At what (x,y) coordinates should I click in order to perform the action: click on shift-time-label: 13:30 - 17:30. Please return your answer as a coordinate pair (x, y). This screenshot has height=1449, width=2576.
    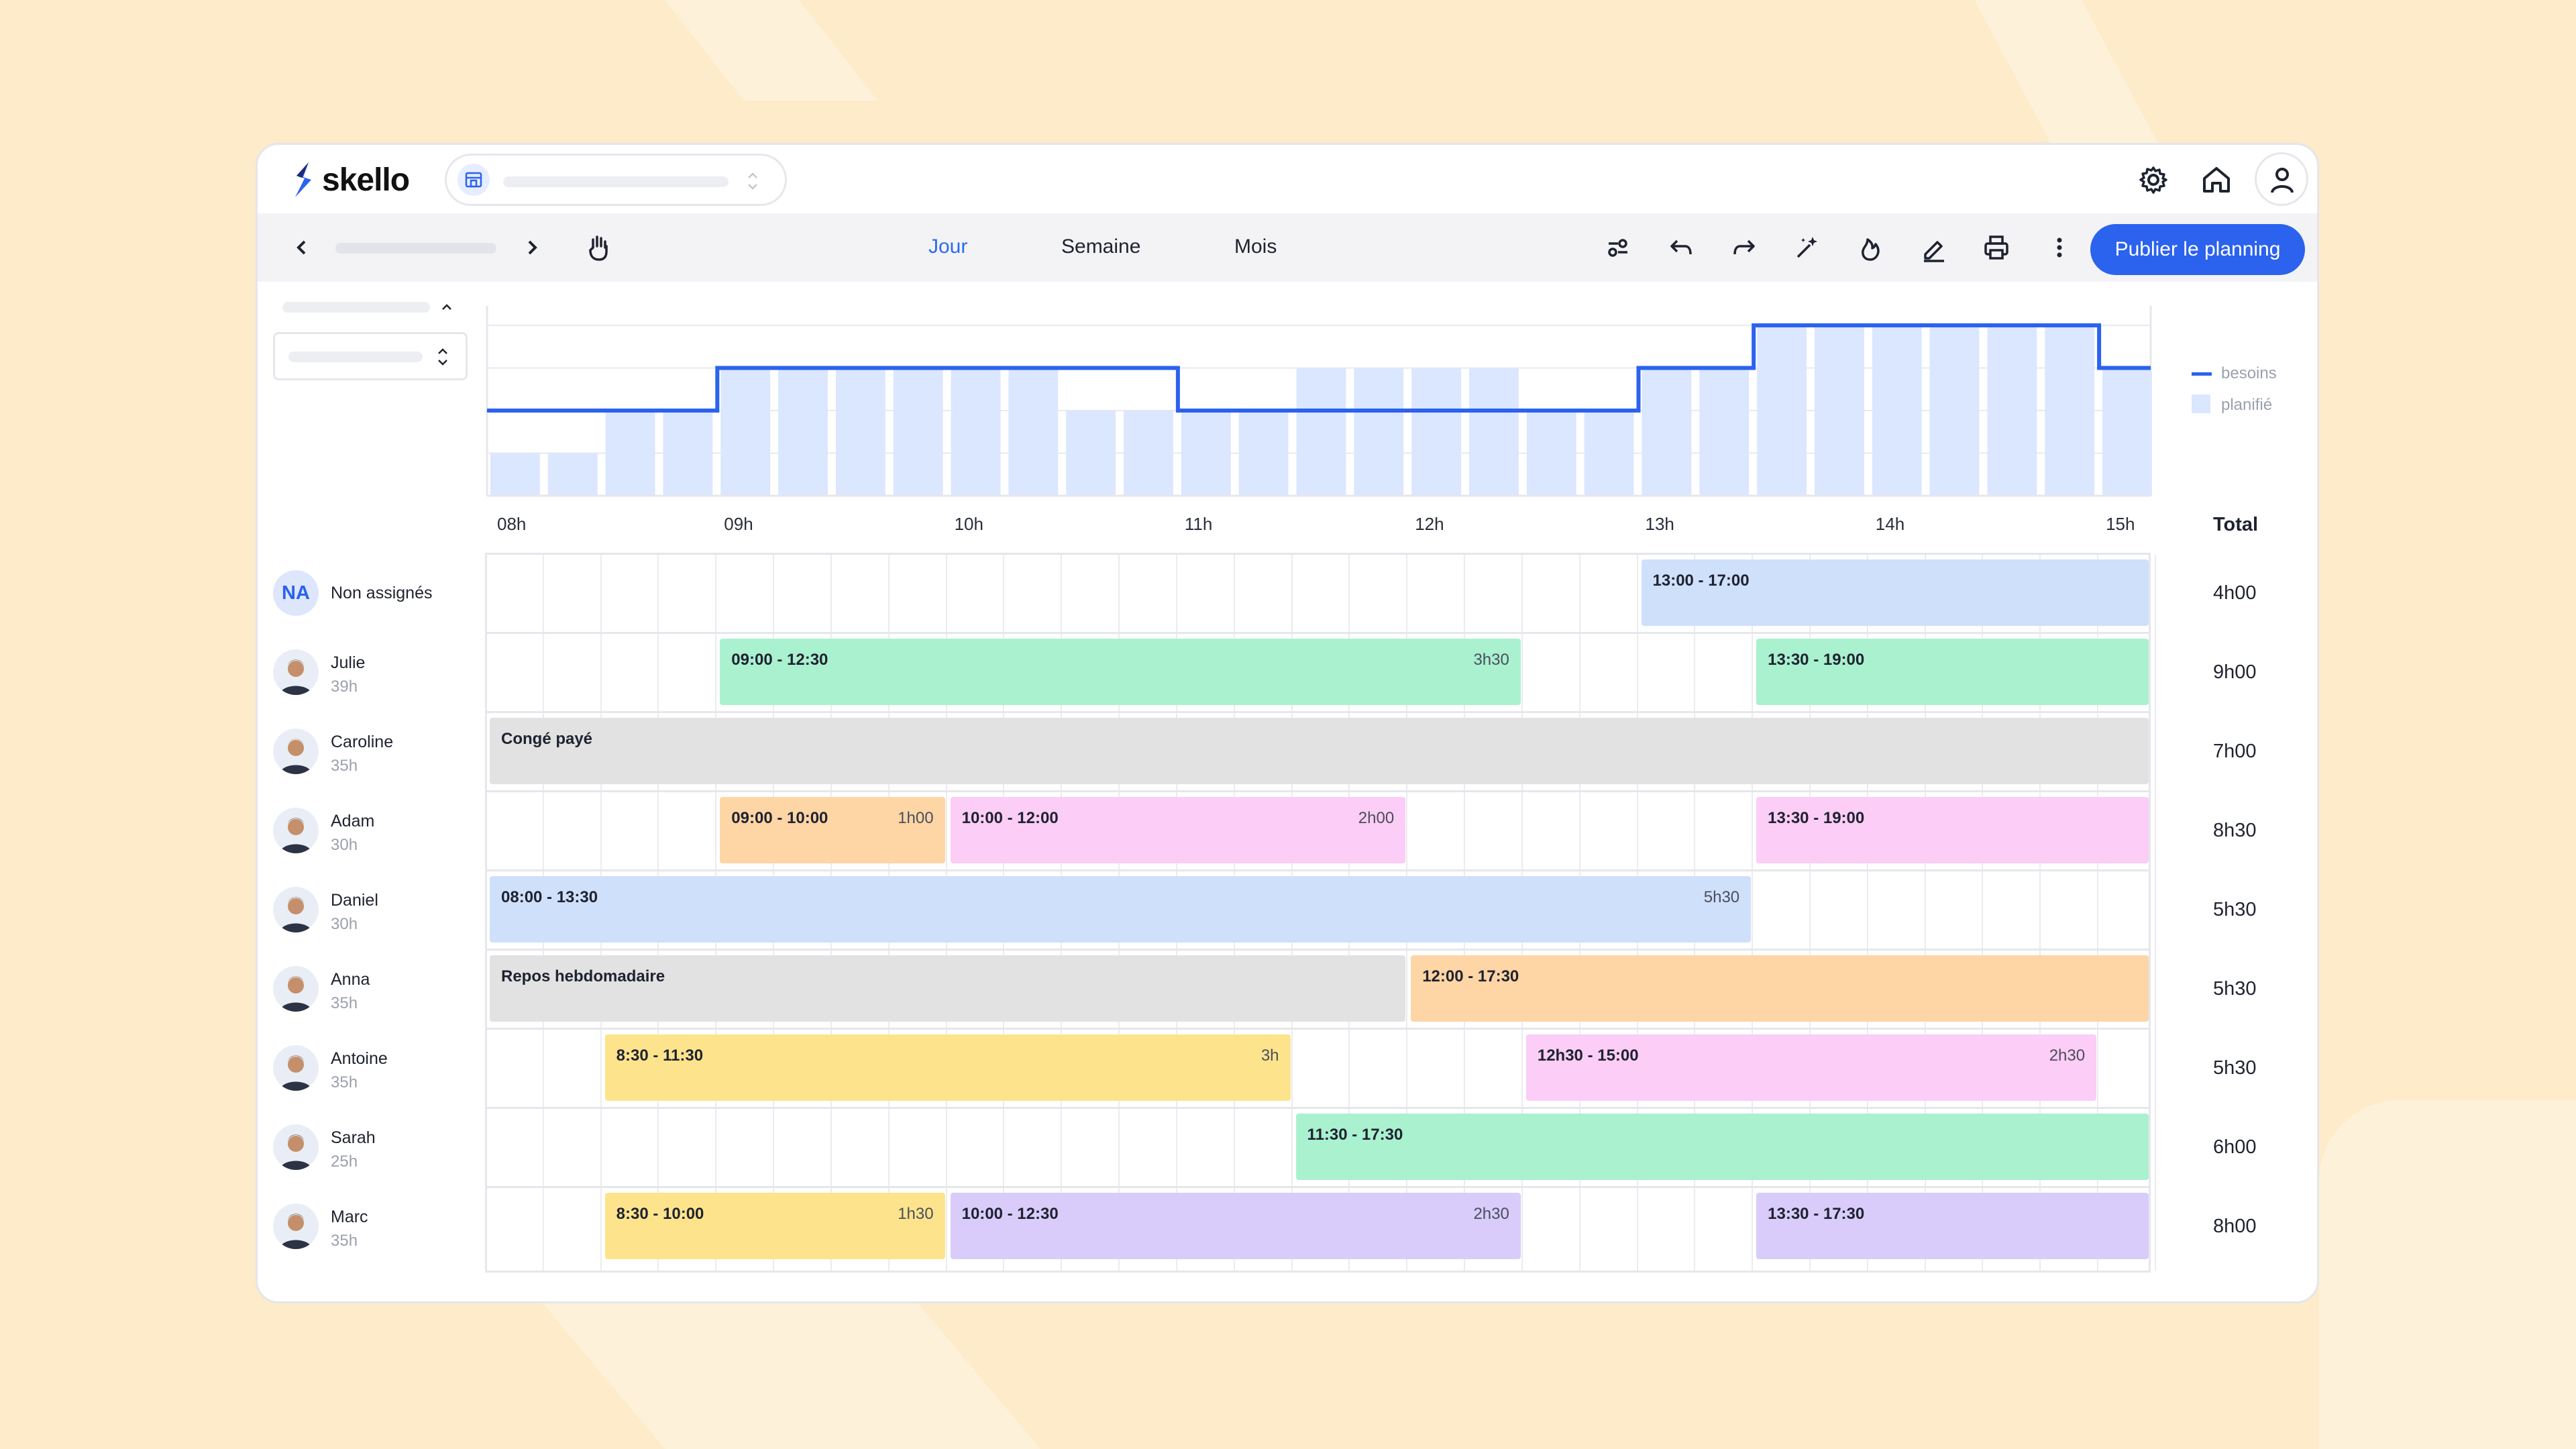
    Looking at the image, I should click on (1816, 1214).